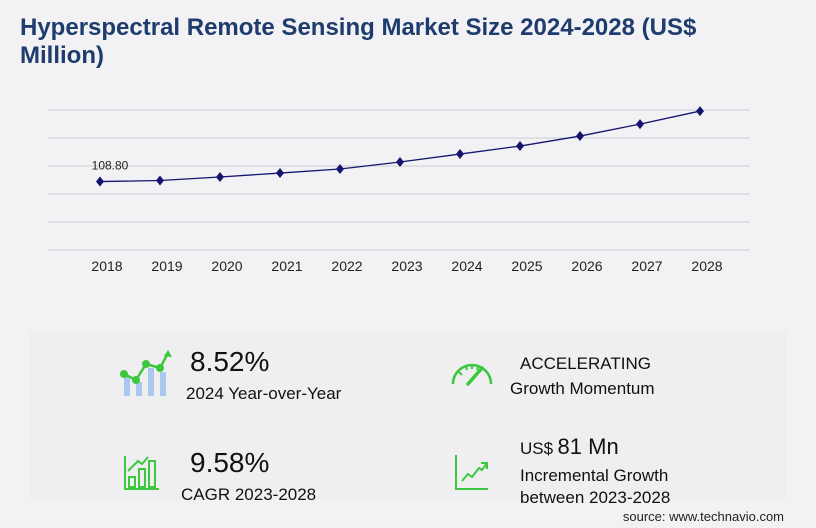 The height and width of the screenshot is (528, 816). What do you see at coordinates (646, 266) in the screenshot?
I see `x-tick-label: 2027` at bounding box center [646, 266].